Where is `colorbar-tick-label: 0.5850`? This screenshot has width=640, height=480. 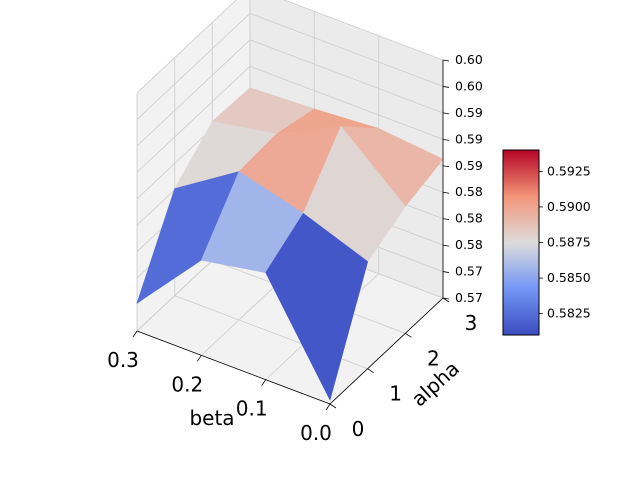
colorbar-tick-label: 0.5850 is located at coordinates (569, 277).